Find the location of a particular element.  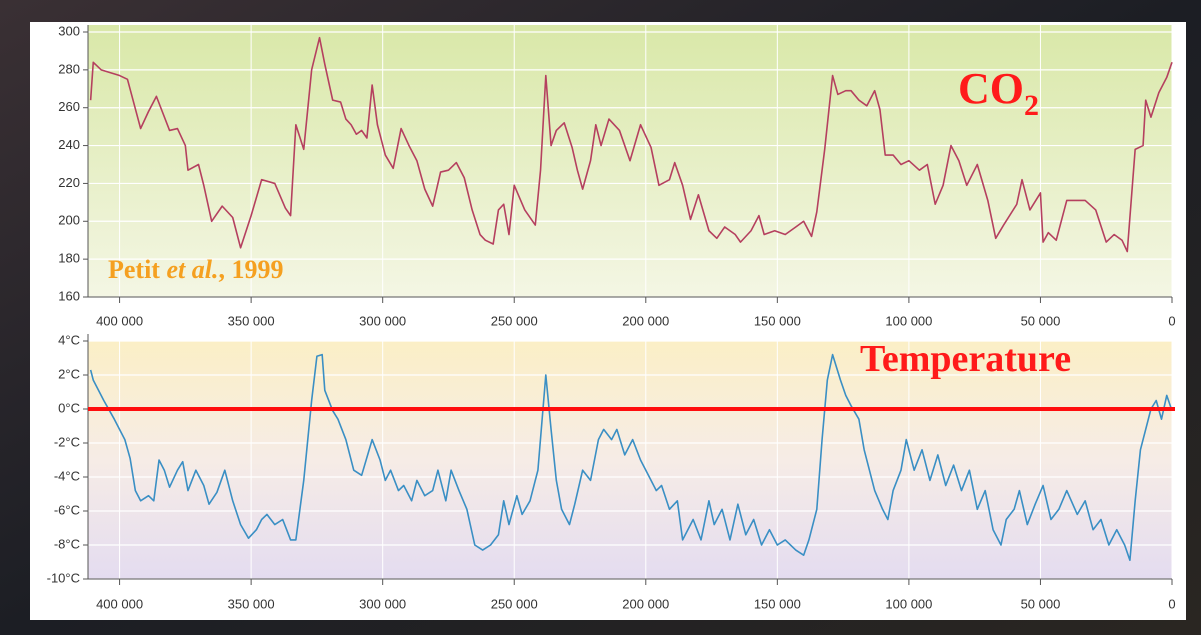

label-subscript: 2 is located at coordinates (1031, 105).